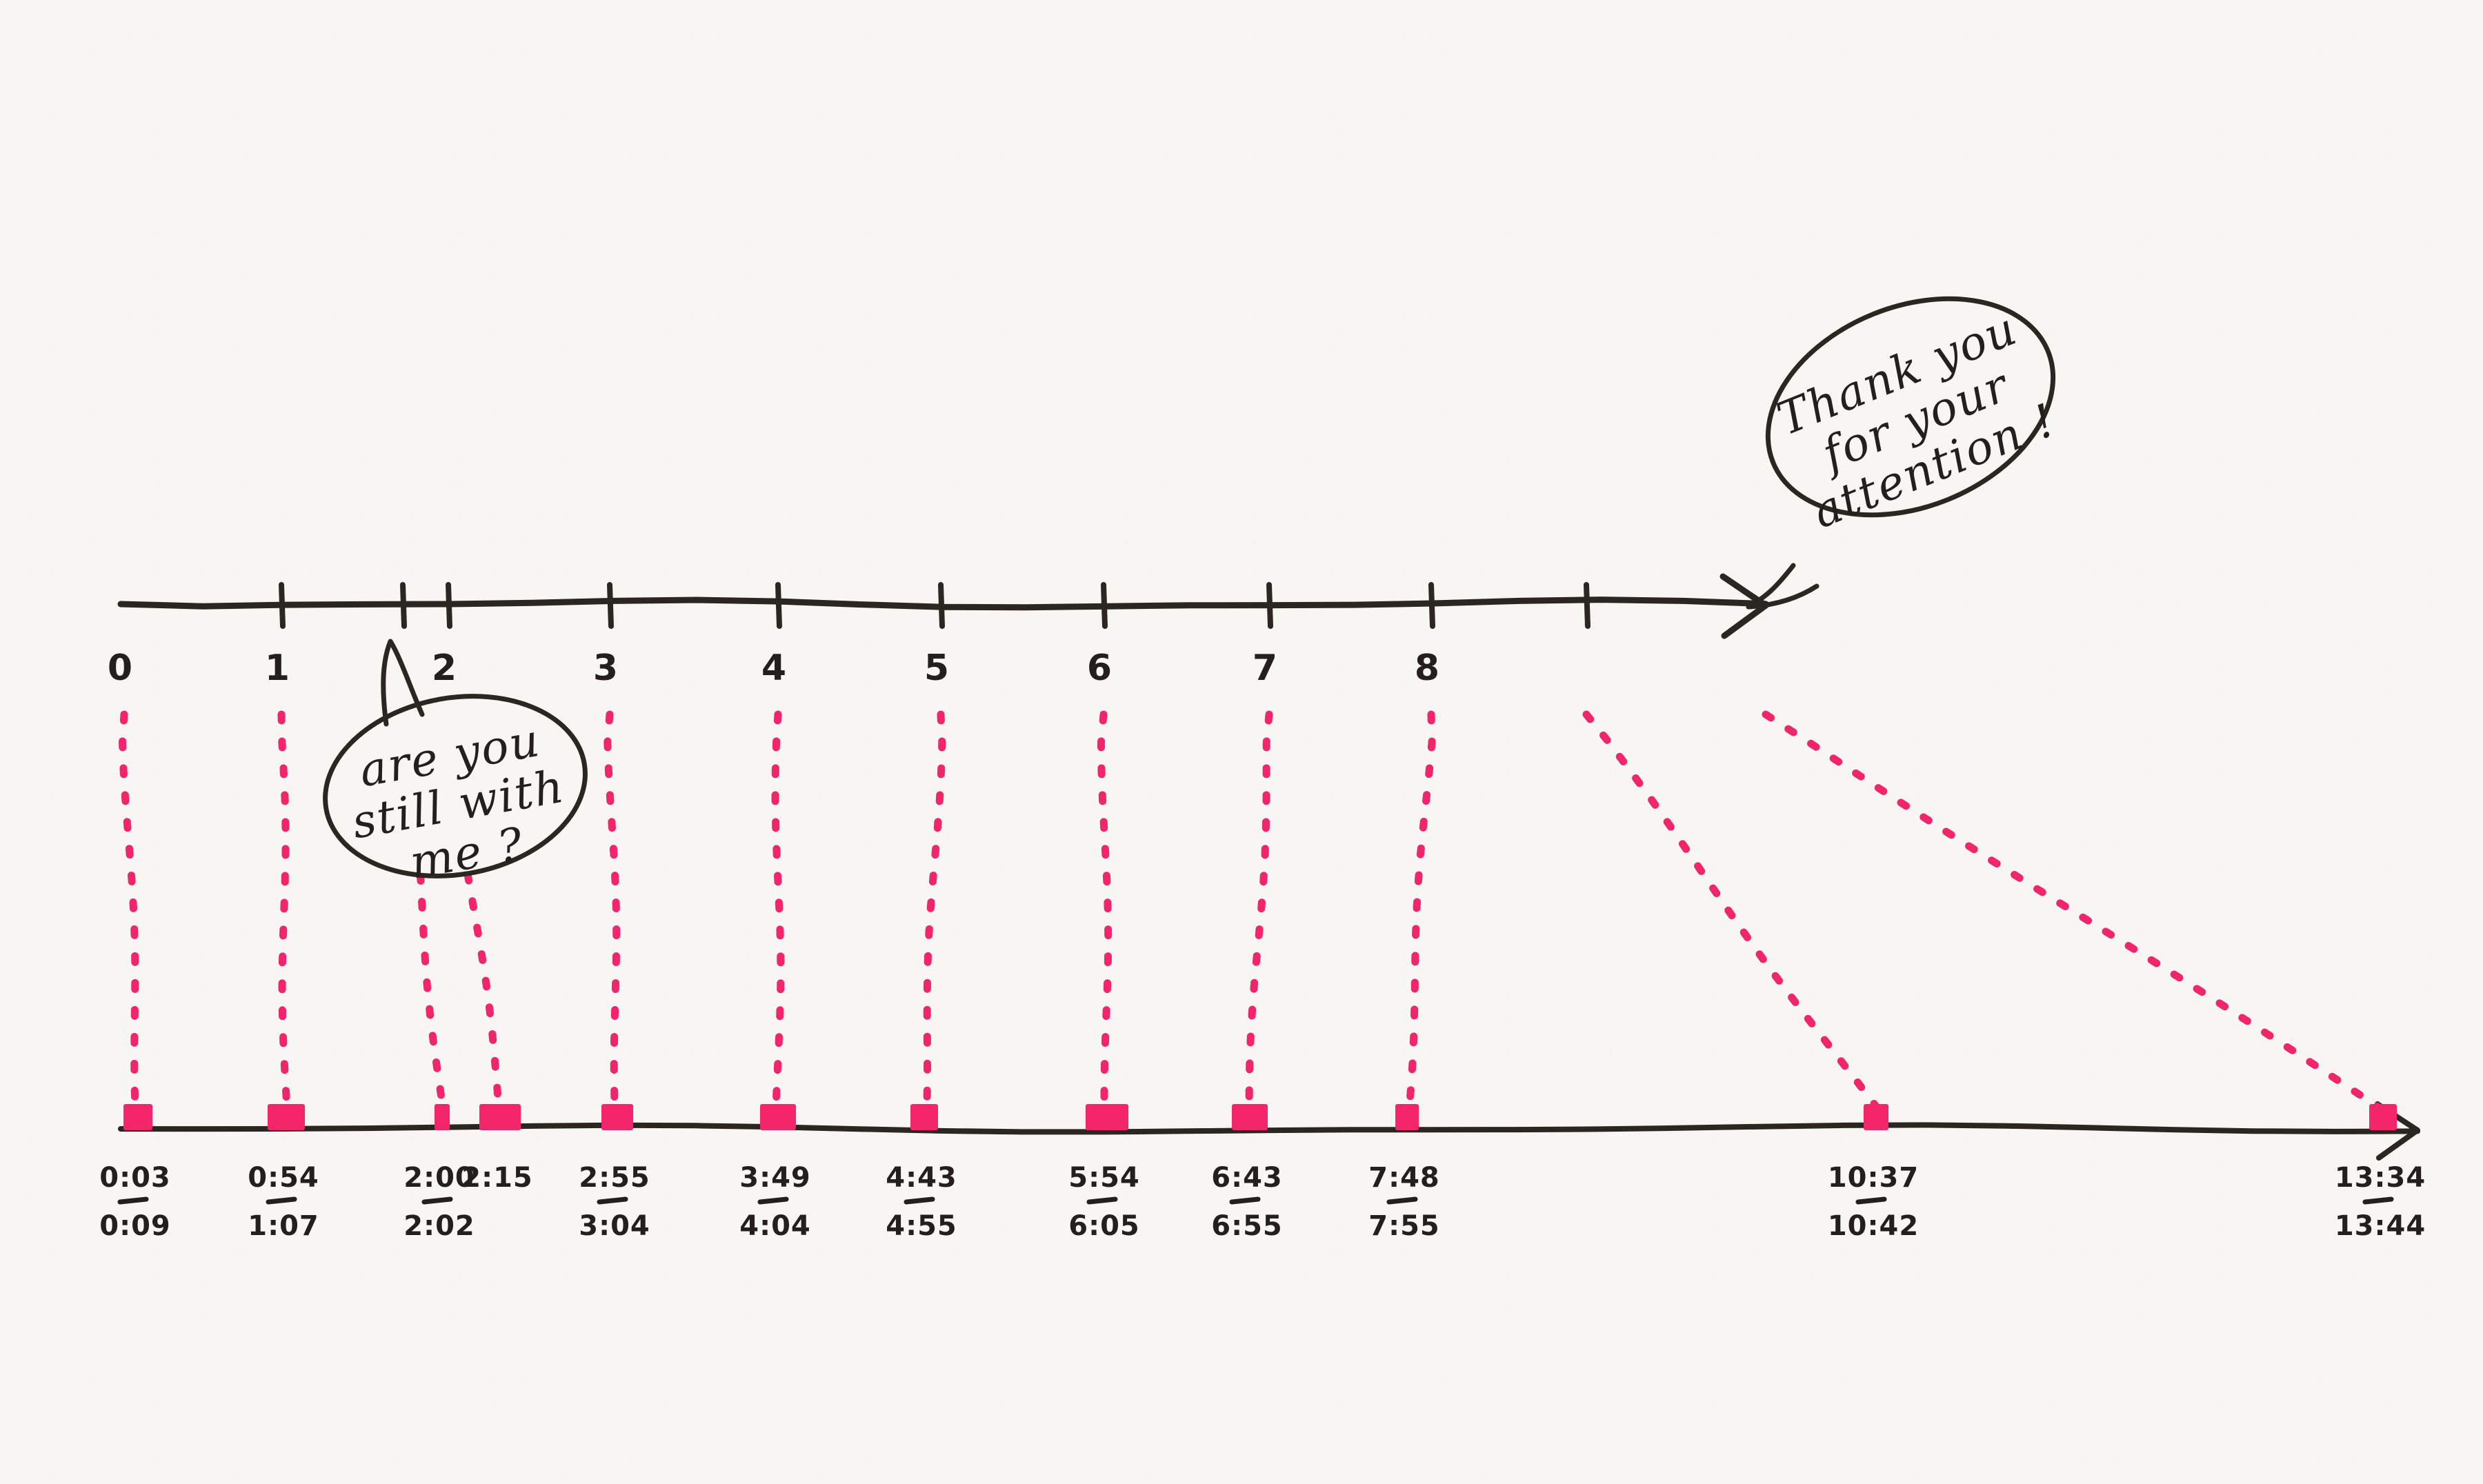  What do you see at coordinates (936, 669) in the screenshot?
I see `axis-number-5: 5` at bounding box center [936, 669].